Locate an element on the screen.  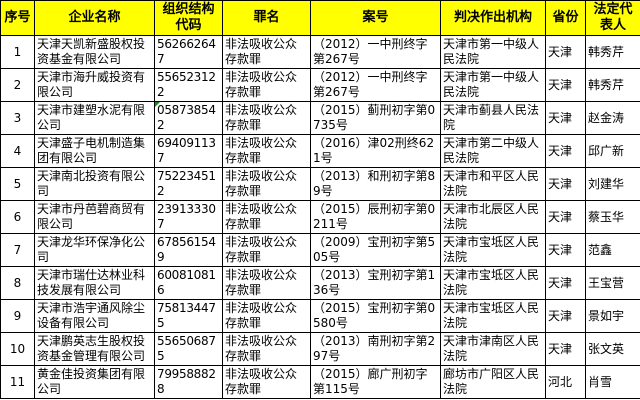
cell-company-name: 天津市丹芭碧商贸有限公司 is located at coordinates (94, 217).